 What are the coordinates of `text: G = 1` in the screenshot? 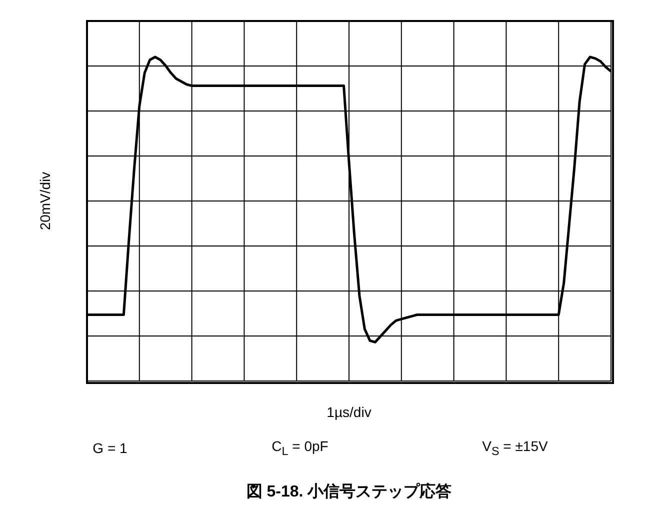 It's located at (110, 448).